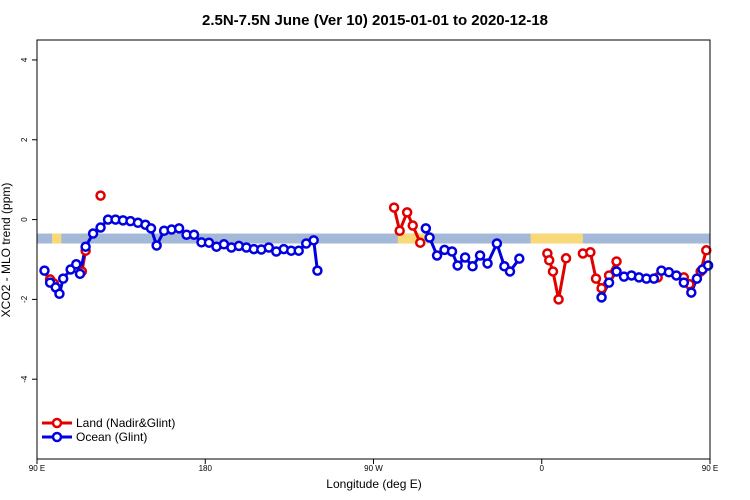  I want to click on x-tick-label: 0, so click(542, 468).